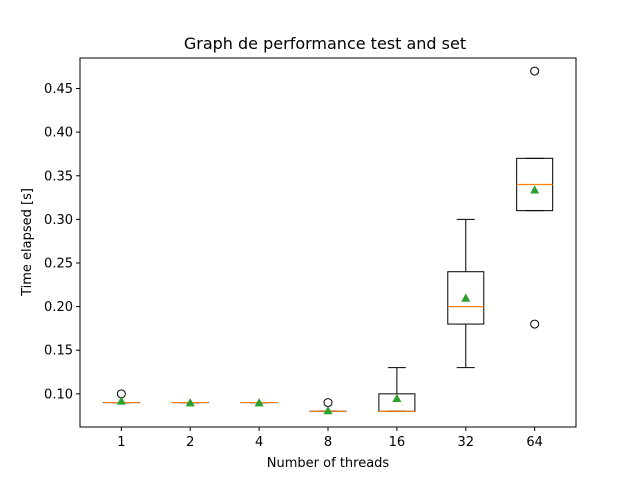 The width and height of the screenshot is (640, 480). Describe the element at coordinates (190, 442) in the screenshot. I see `x-tick-label: 2` at that location.